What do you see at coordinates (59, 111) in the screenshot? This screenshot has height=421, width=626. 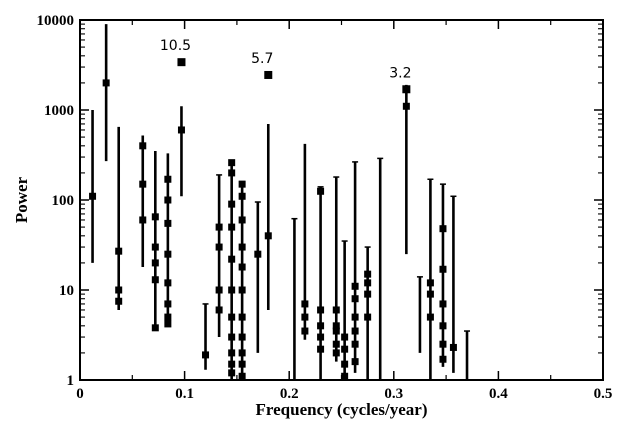 I see `y-tick-label: 1000` at bounding box center [59, 111].